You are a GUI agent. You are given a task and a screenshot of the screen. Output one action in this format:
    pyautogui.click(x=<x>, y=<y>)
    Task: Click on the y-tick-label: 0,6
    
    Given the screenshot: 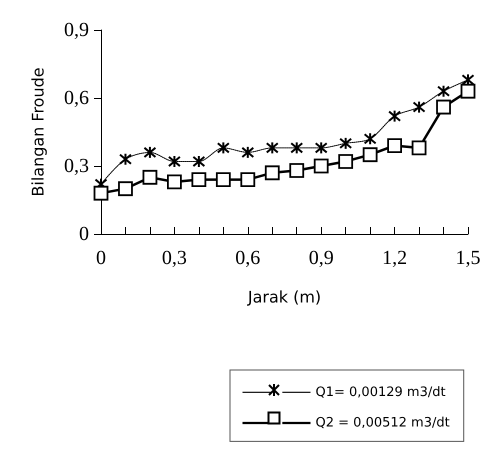 What is the action you would take?
    pyautogui.click(x=76, y=98)
    